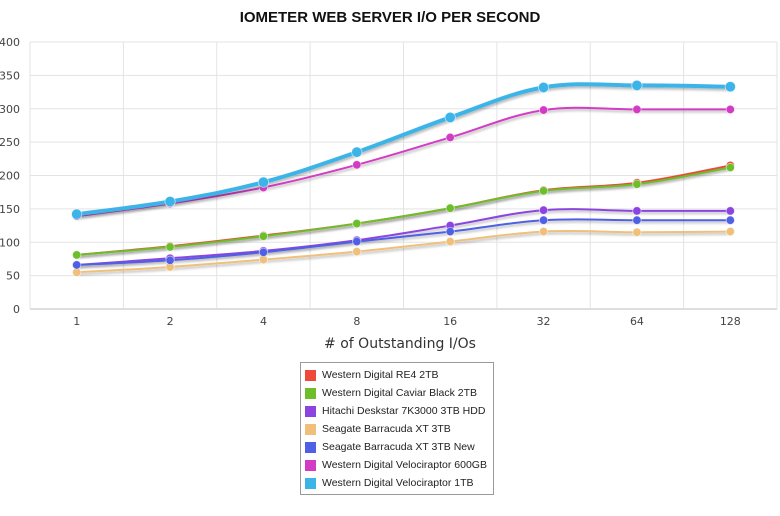 Image resolution: width=780 pixels, height=516 pixels. I want to click on x-tick-label: 16, so click(450, 321).